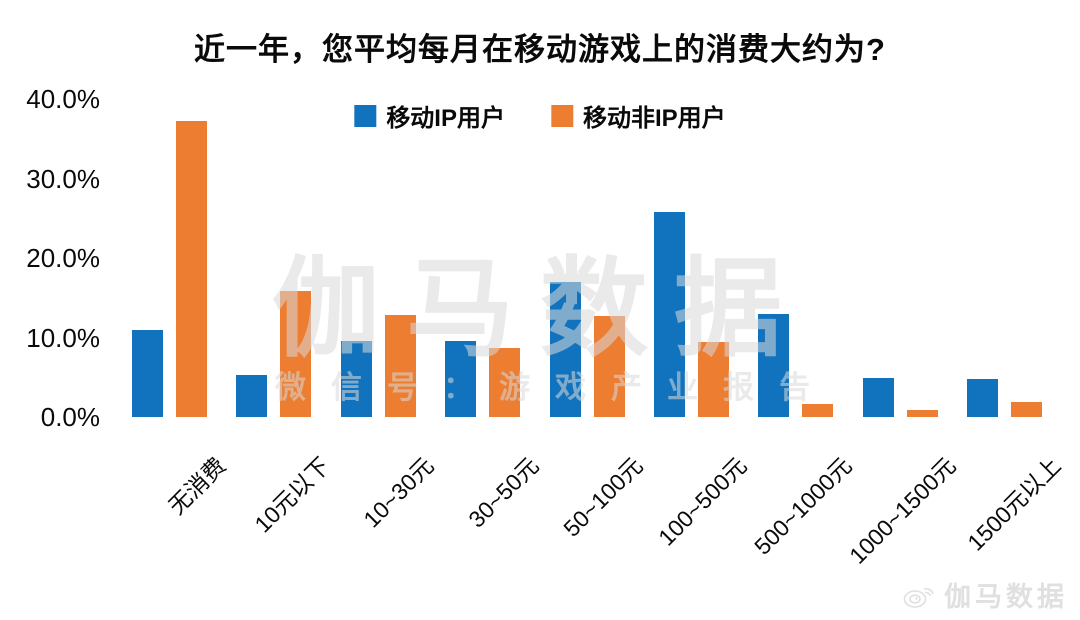  What do you see at coordinates (63, 258) in the screenshot?
I see `y-tick-label: 20.0%` at bounding box center [63, 258].